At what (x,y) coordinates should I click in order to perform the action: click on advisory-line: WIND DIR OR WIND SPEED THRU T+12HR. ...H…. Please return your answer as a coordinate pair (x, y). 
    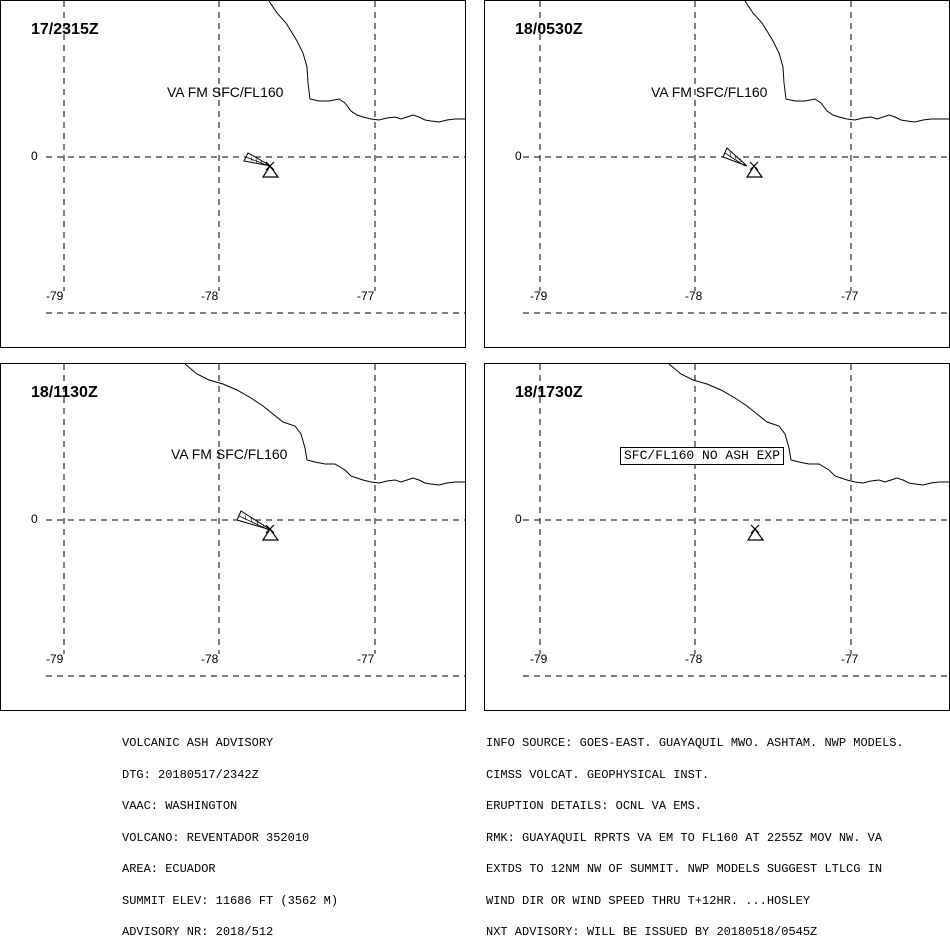
    Looking at the image, I should click on (648, 900).